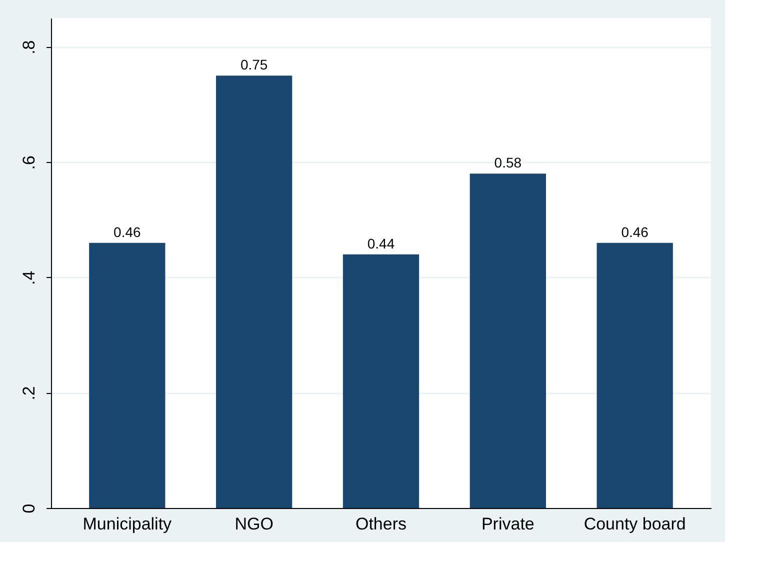 The height and width of the screenshot is (562, 764). Describe the element at coordinates (381, 243) in the screenshot. I see `data-label: 0.44` at that location.